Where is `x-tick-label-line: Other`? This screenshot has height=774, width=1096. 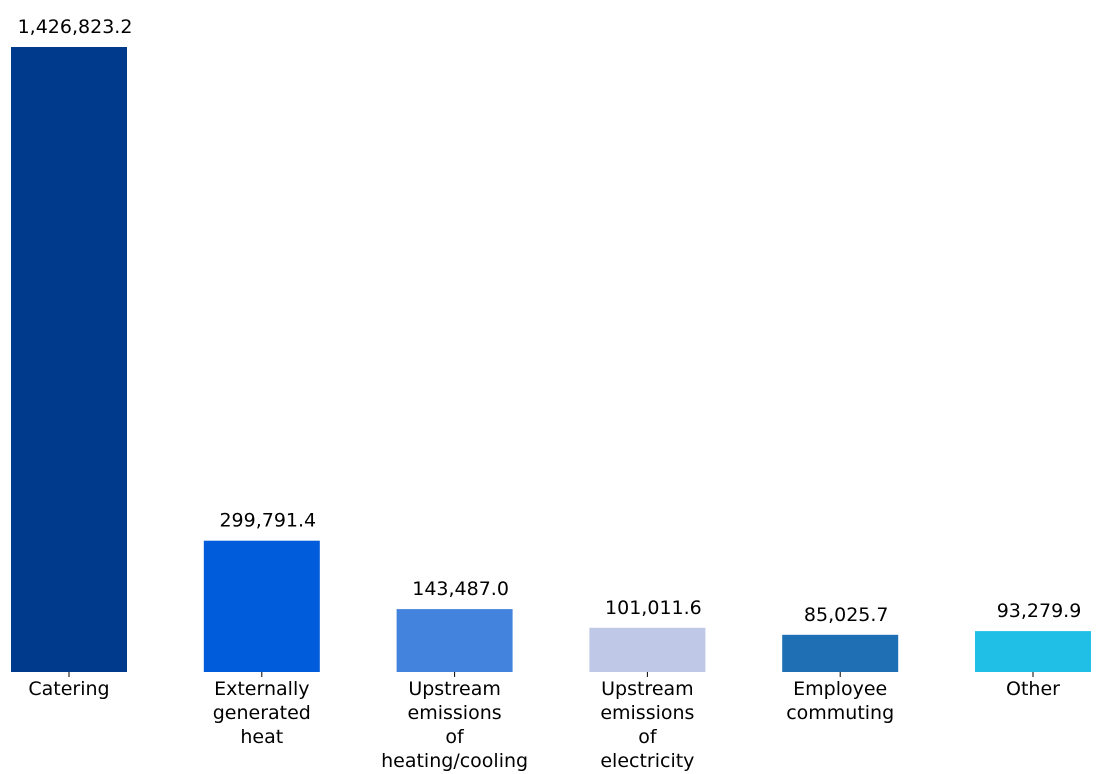
x-tick-label-line: Other is located at coordinates (1033, 689).